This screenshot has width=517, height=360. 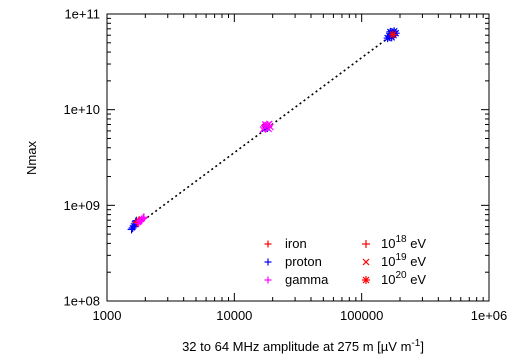 I want to click on legend-particle-iron: iron, so click(x=296, y=243).